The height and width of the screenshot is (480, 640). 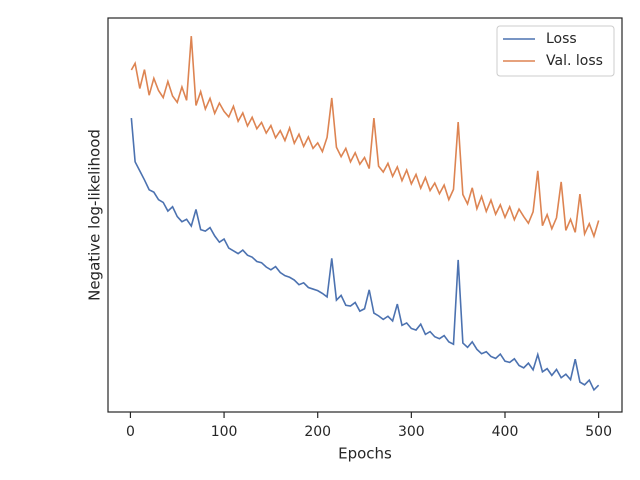 What do you see at coordinates (95, 215) in the screenshot?
I see `y-axis-label: Negative log-likelihood` at bounding box center [95, 215].